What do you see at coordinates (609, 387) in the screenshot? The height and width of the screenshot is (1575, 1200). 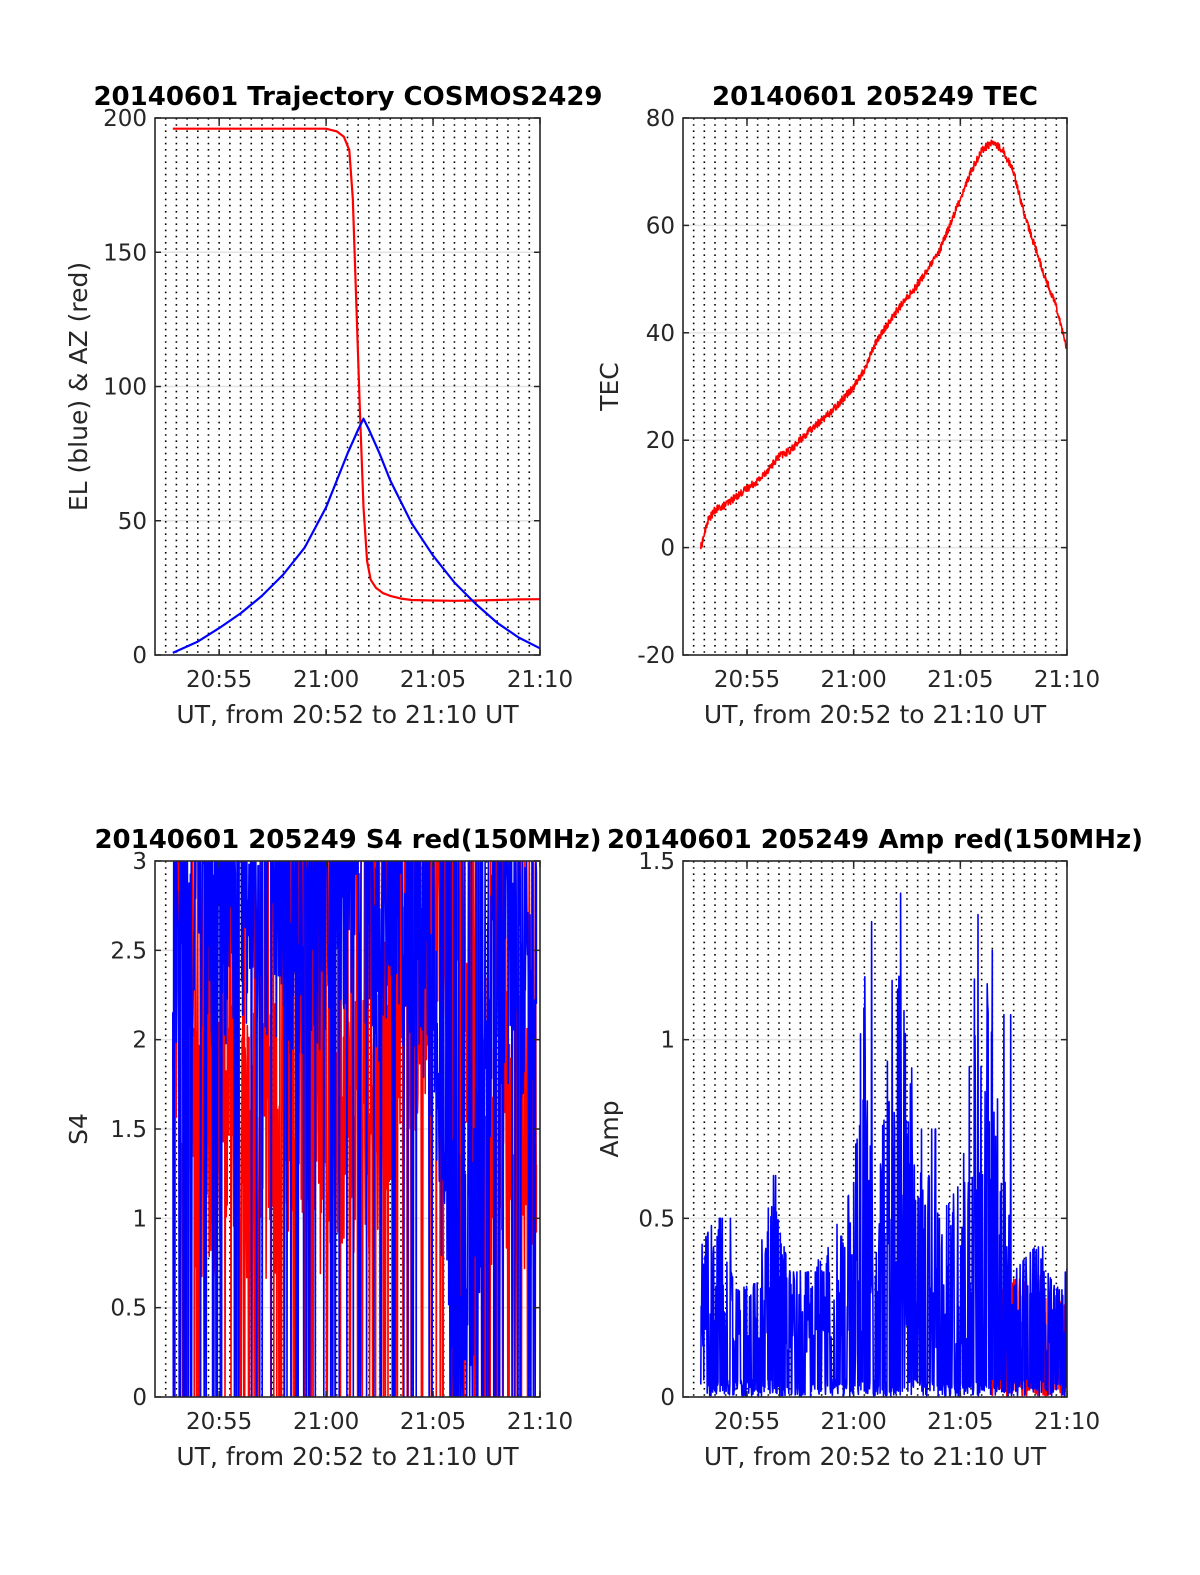 I see `y-axis-label: TEC` at bounding box center [609, 387].